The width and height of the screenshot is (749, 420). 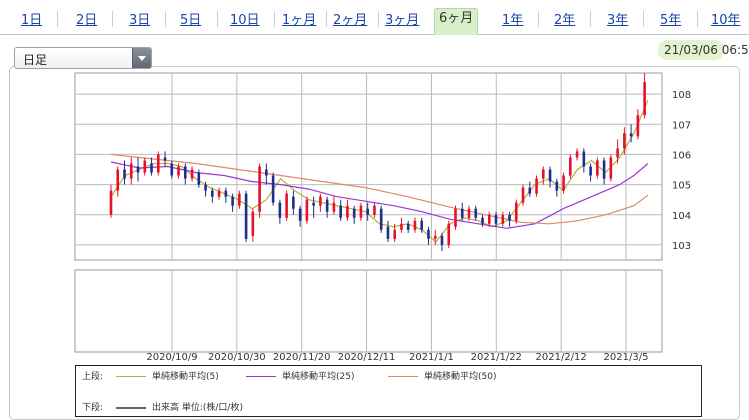 What do you see at coordinates (245, 20) in the screenshot?
I see `tab-10-day: 10日` at bounding box center [245, 20].